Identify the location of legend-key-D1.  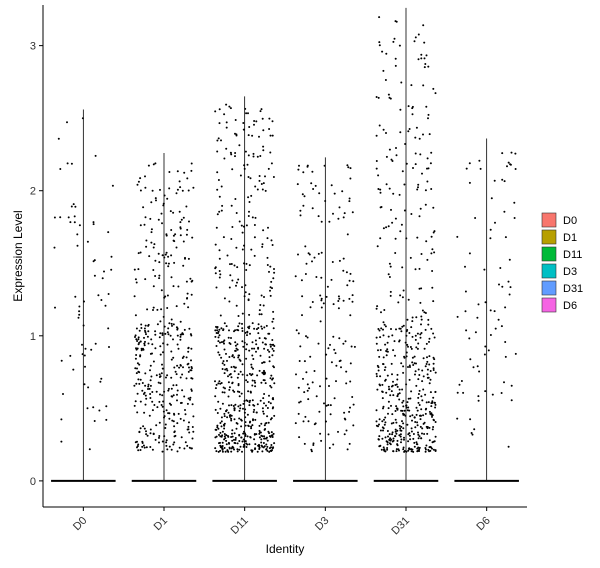
(549, 237).